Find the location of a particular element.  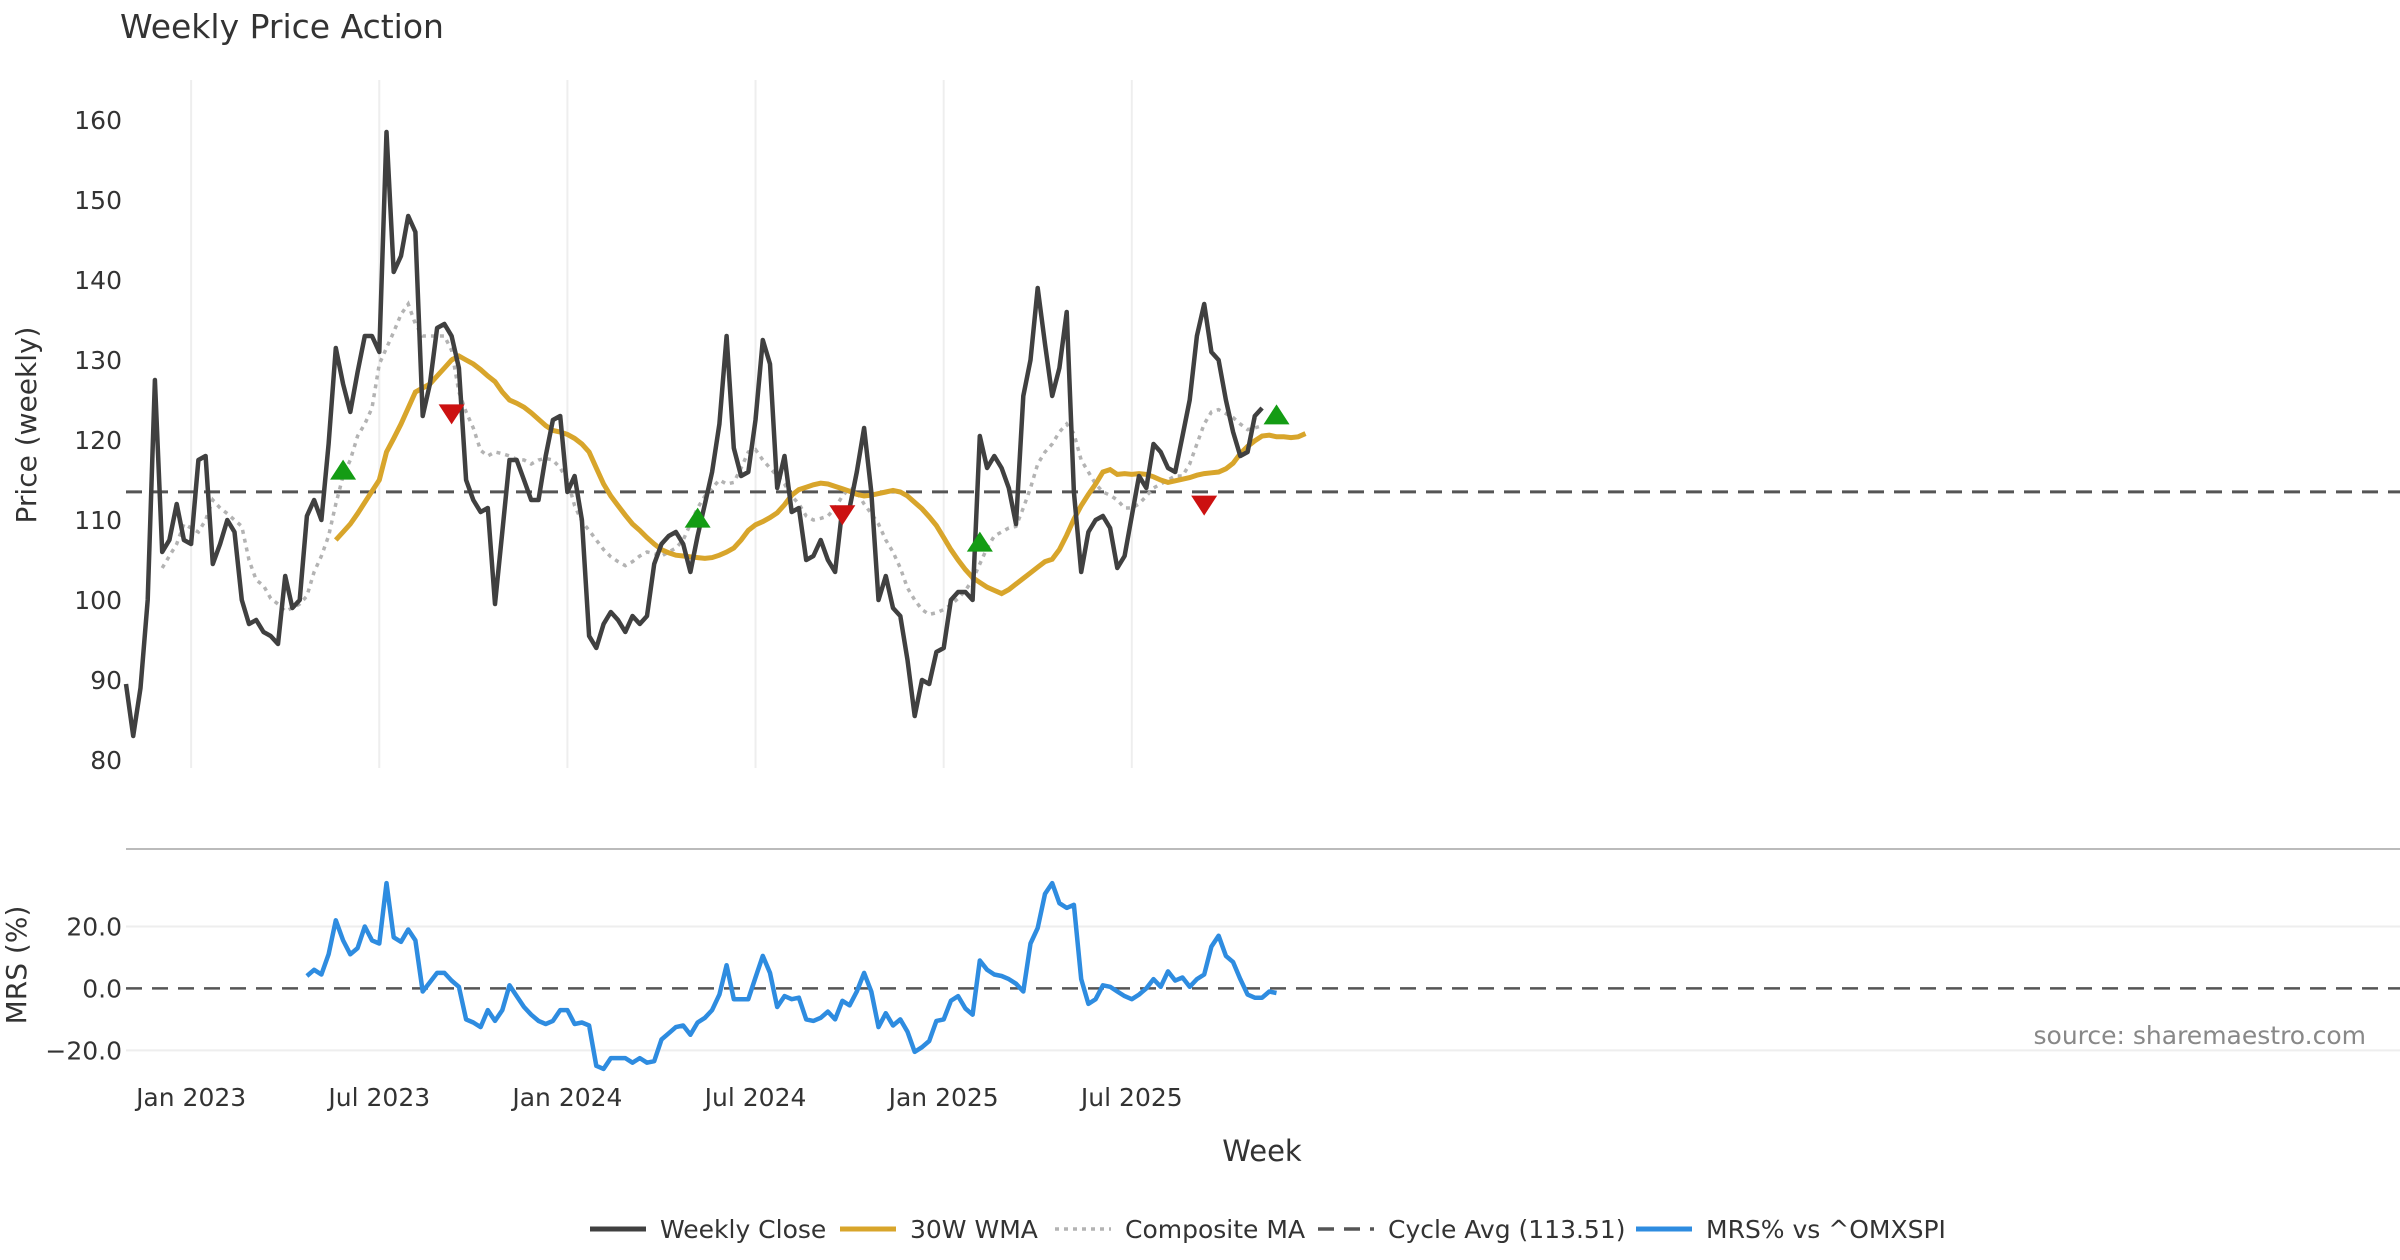

mrs-gridlines is located at coordinates (1263, 988).